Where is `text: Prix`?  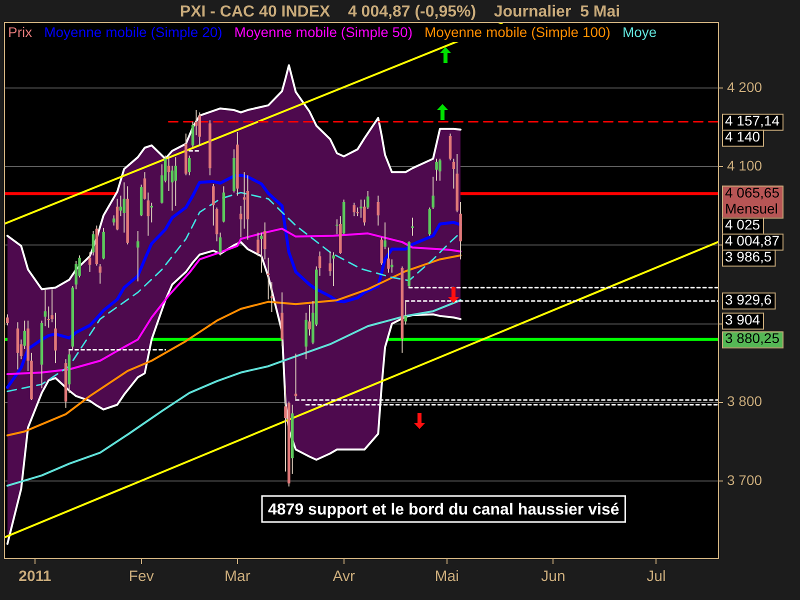 text: Prix is located at coordinates (20, 32).